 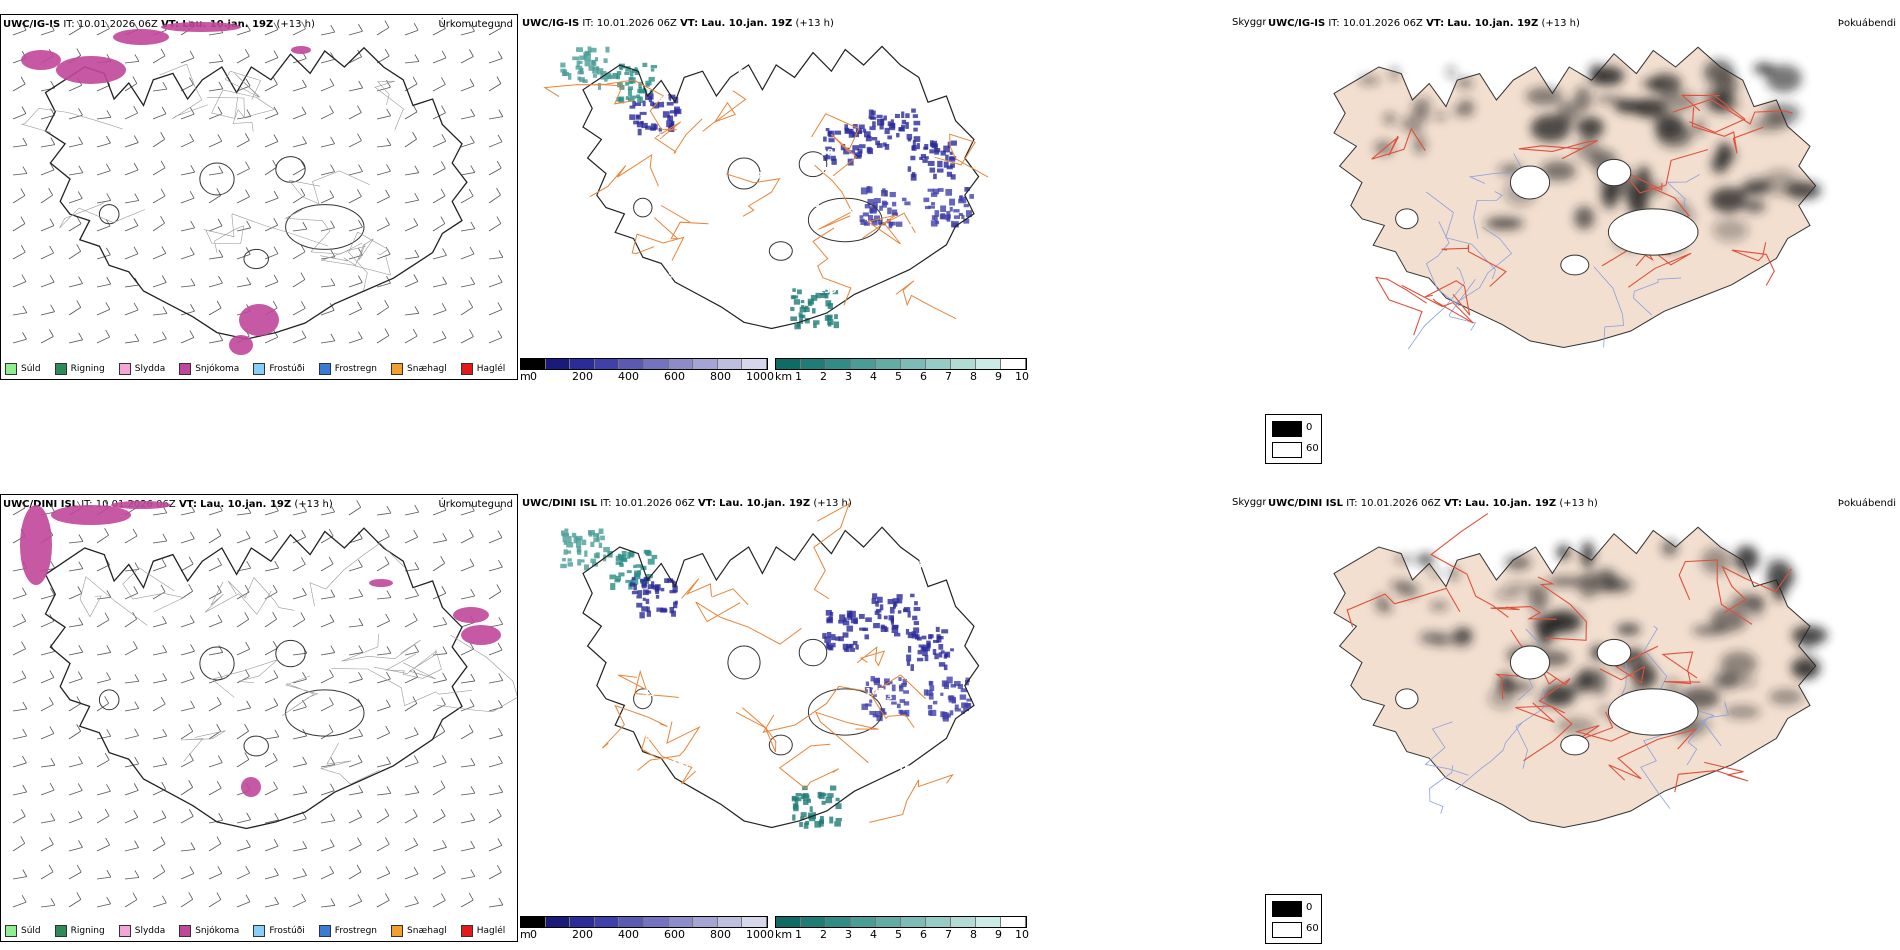 What do you see at coordinates (706, 690) in the screenshot?
I see `visibility-value-label: 60` at bounding box center [706, 690].